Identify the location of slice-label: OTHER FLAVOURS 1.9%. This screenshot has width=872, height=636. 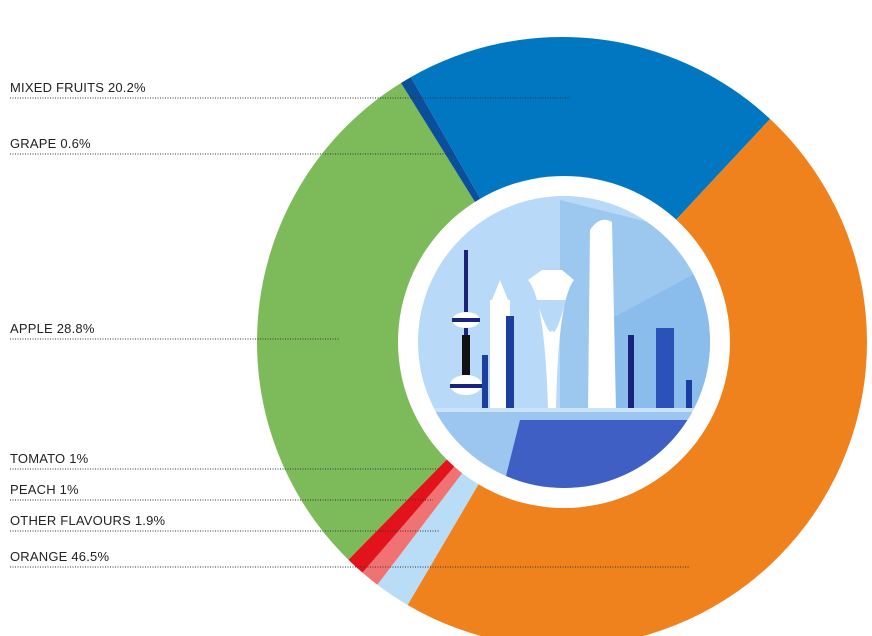
(88, 520).